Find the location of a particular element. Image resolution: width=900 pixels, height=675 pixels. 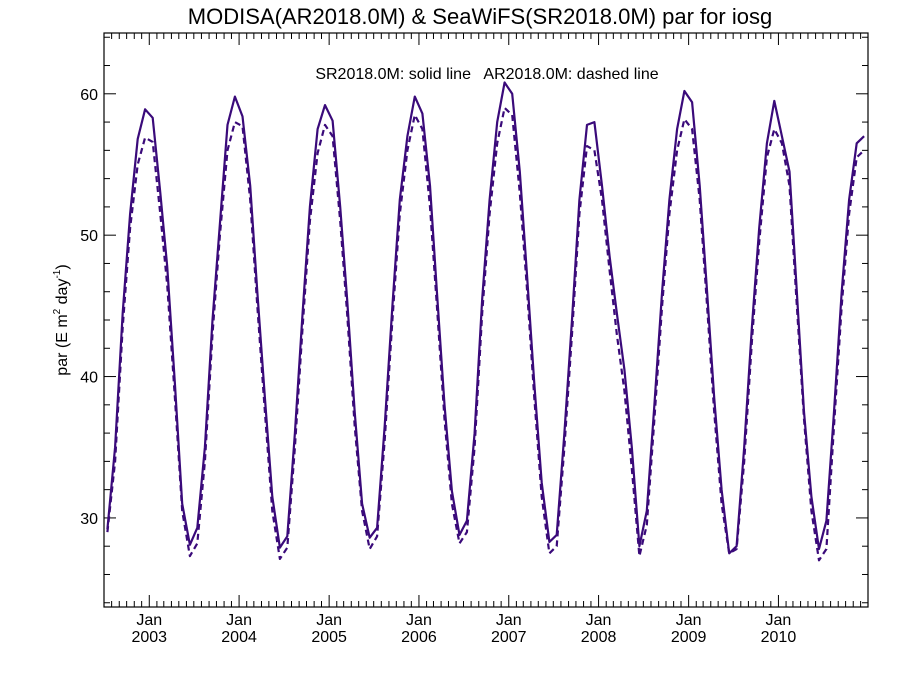

x-tick-label-year: 2004 is located at coordinates (239, 637).